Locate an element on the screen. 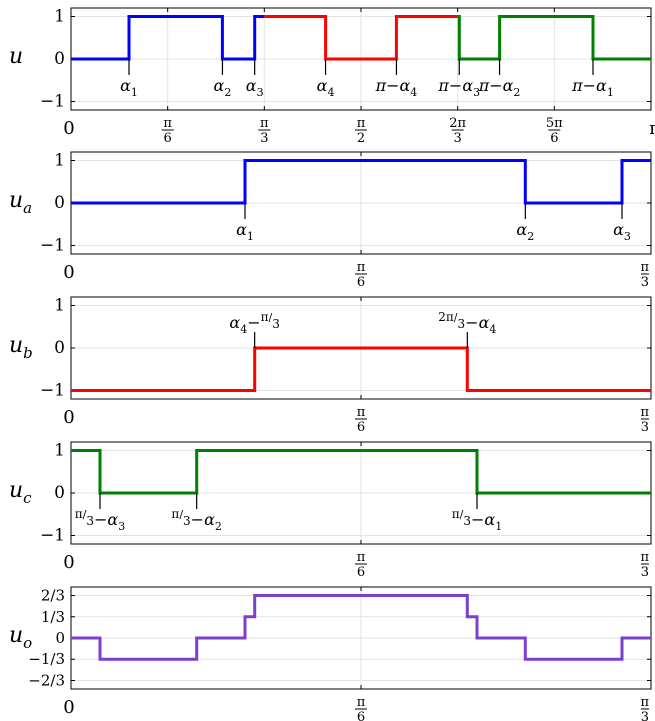 The image size is (655, 721). annotation-label: α2​ is located at coordinates (525, 231).